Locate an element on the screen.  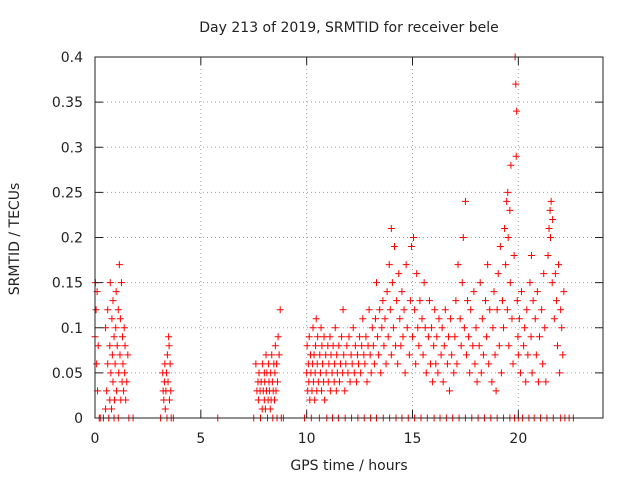
y-axis-label: SRMTID / TECUs is located at coordinates (15, 239).